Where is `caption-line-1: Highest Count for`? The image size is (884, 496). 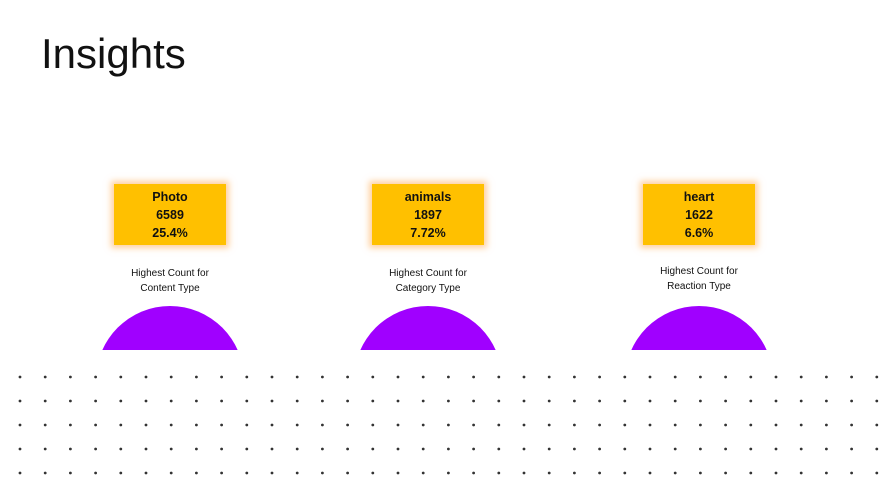 caption-line-1: Highest Count for is located at coordinates (428, 273).